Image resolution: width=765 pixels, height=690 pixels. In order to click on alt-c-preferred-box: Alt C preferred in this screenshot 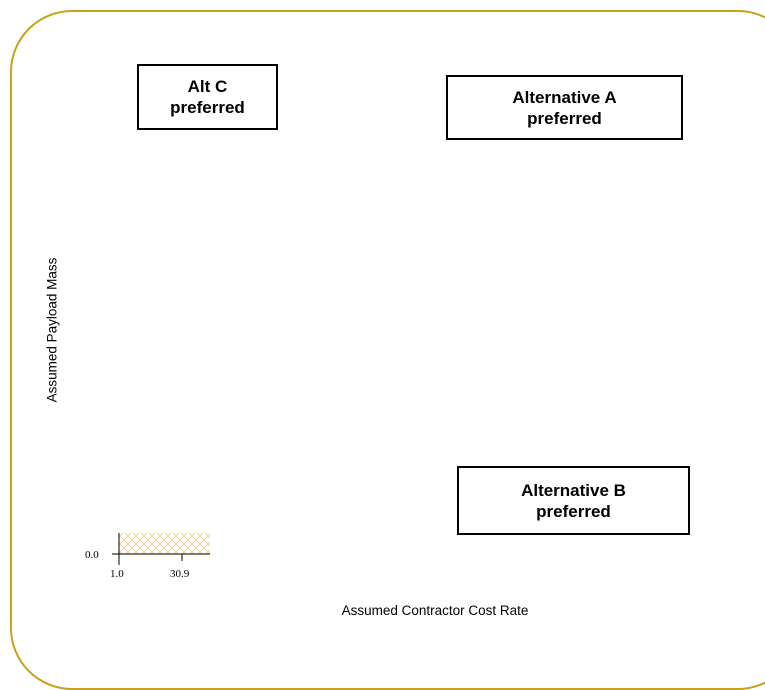, I will do `click(207, 97)`.